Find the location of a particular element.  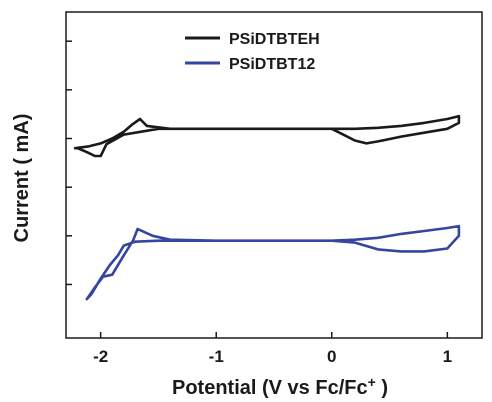

legend-label-1: PSiDTBT12 is located at coordinates (272, 64).